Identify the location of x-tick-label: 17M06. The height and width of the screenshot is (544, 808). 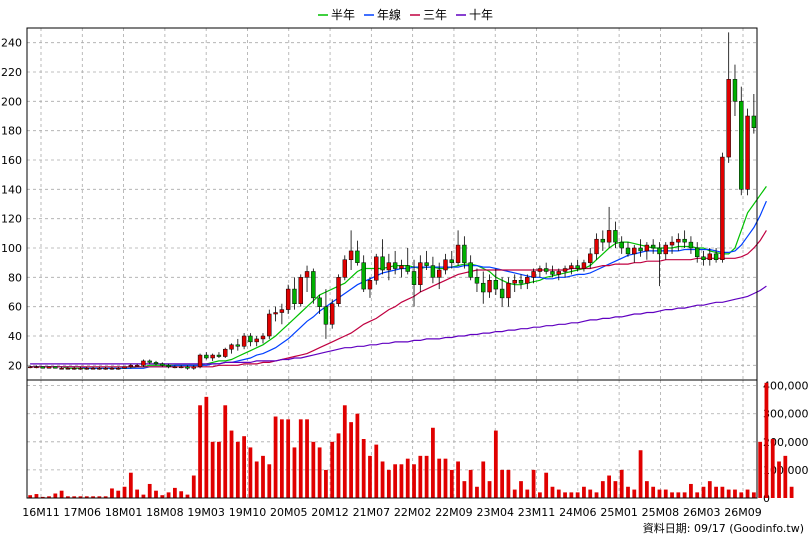
(83, 512).